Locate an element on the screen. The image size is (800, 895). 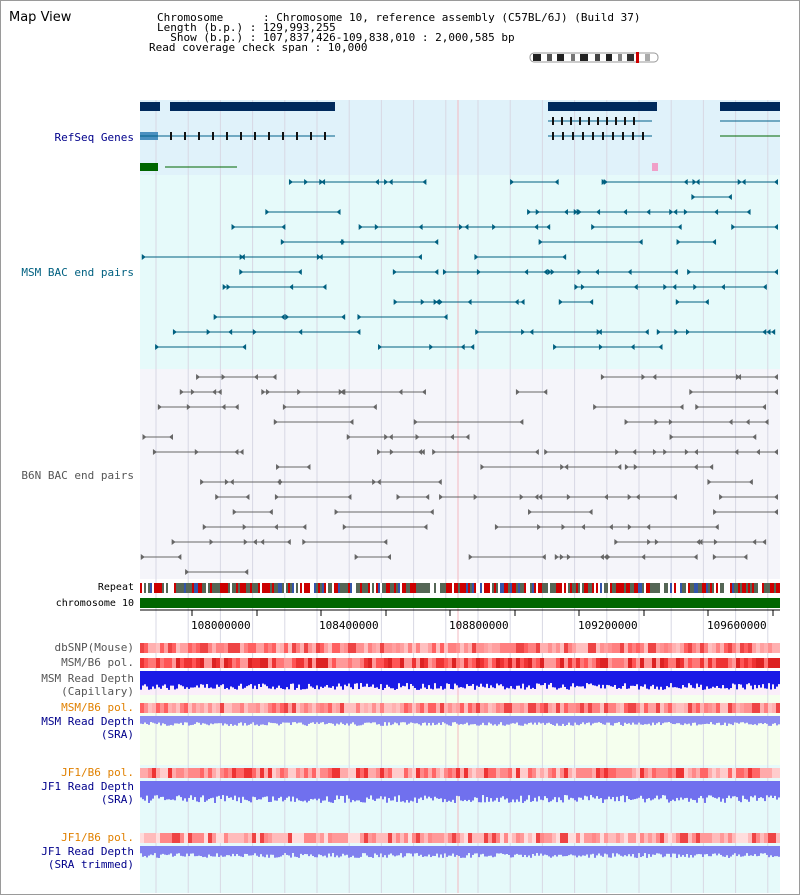
jf1-read-depth-label-1: JF1 Read Depth is located at coordinates (87, 786).